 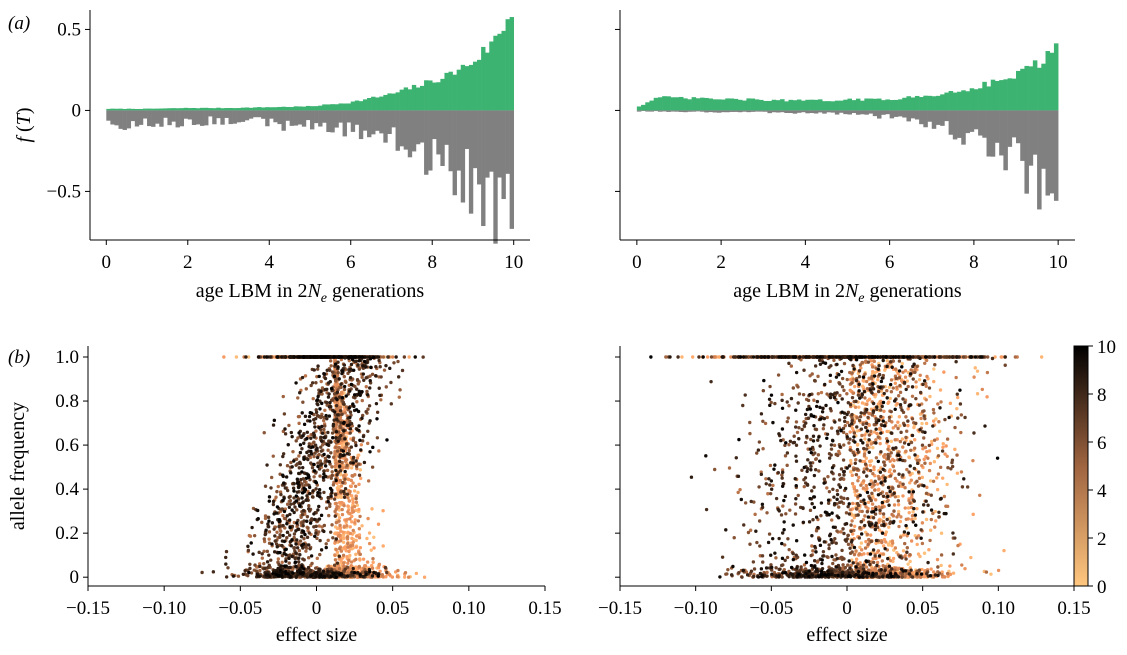 I want to click on x-axis-title: age LBM in 2Ne generations, so click(x=310, y=293).